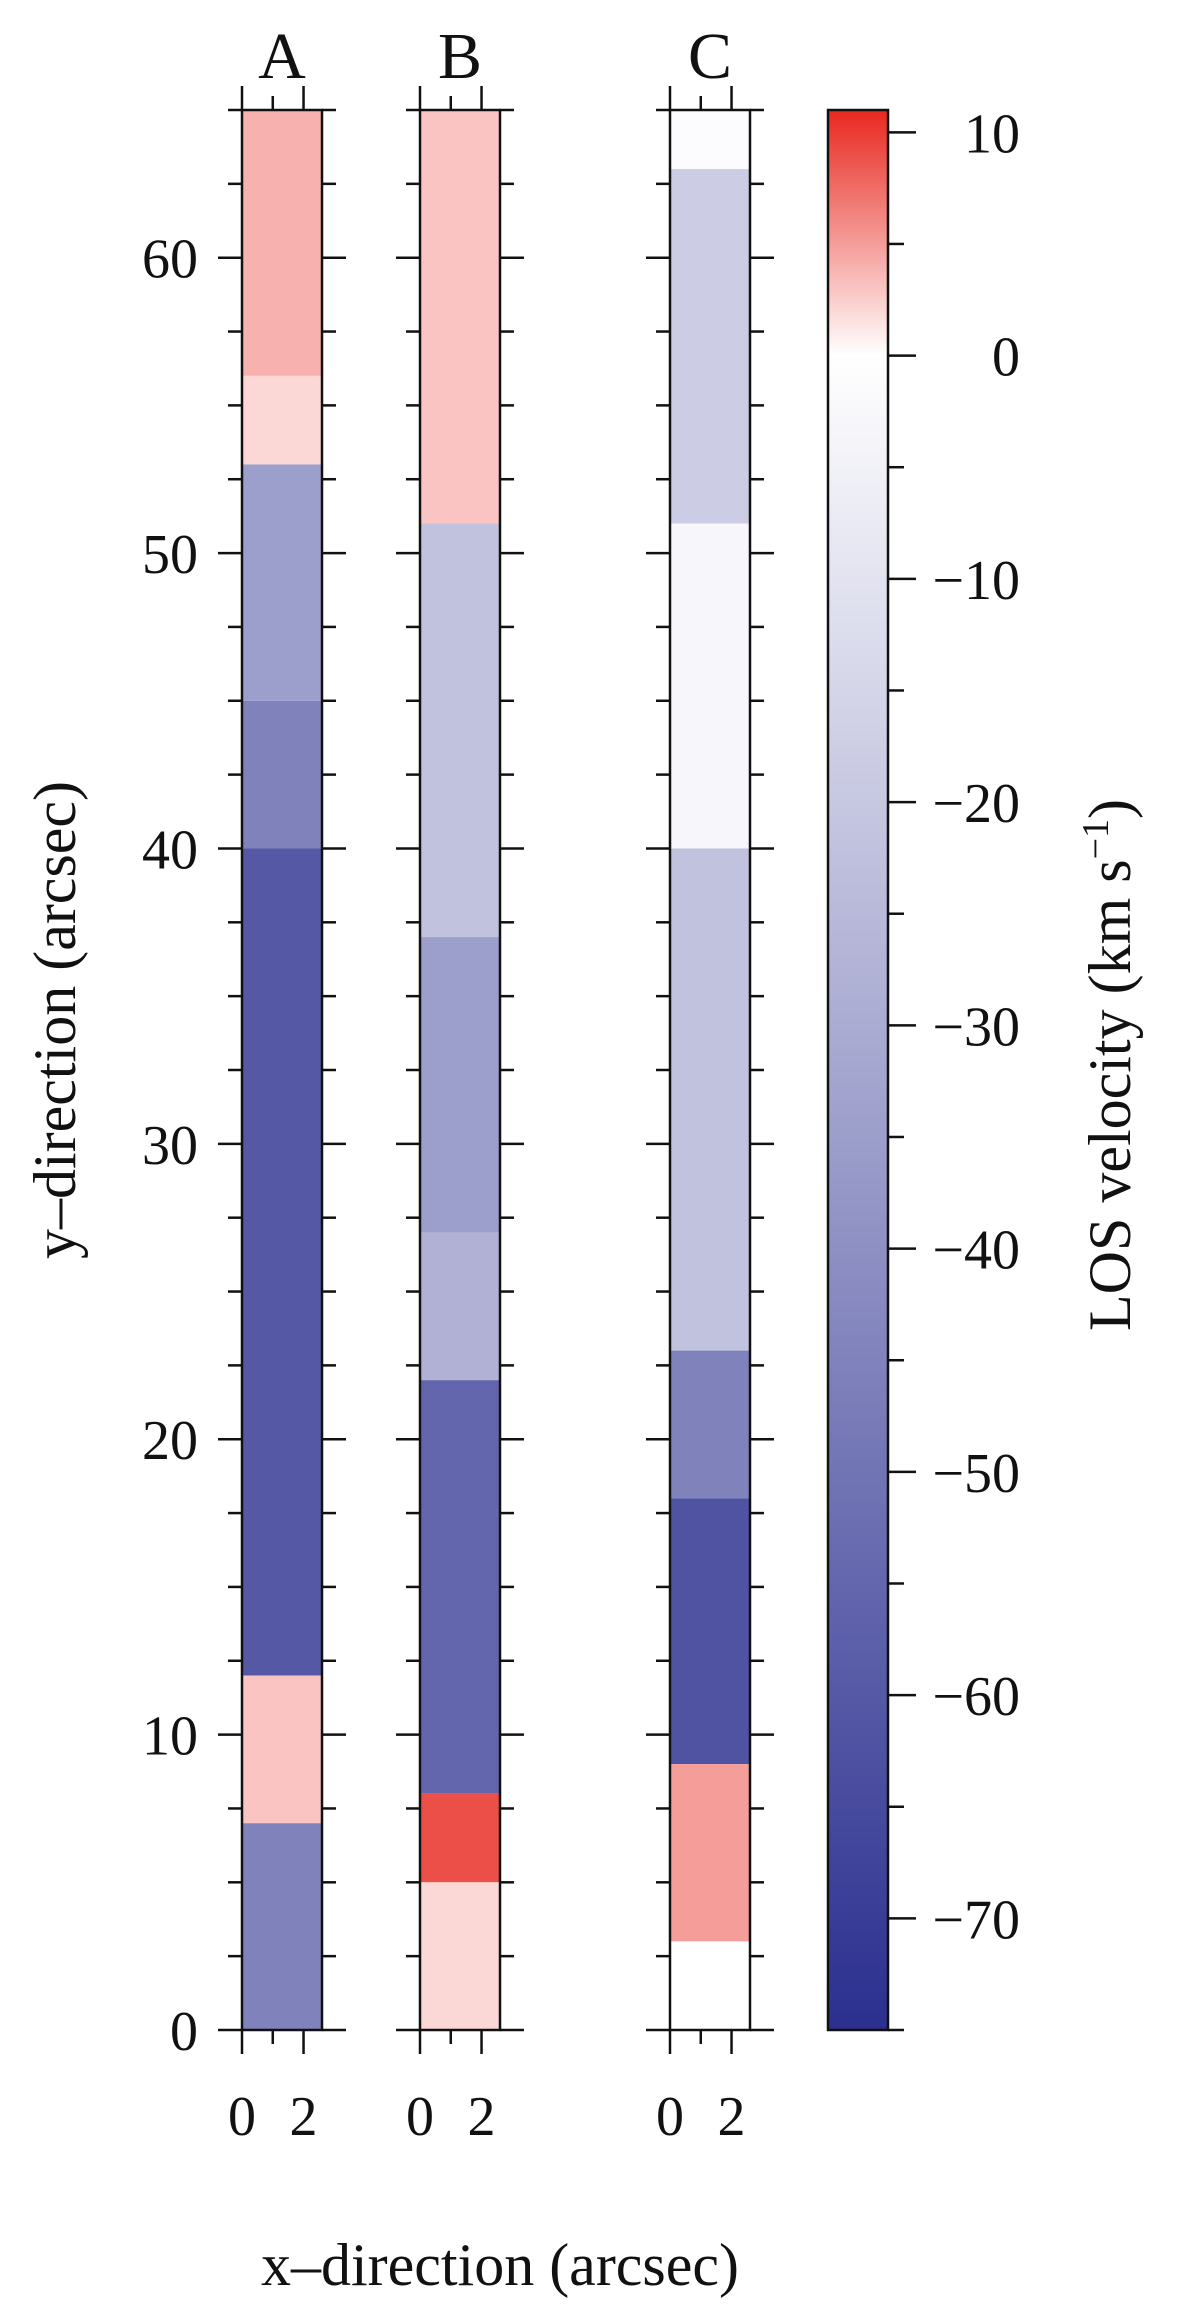 The width and height of the screenshot is (1200, 2315). What do you see at coordinates (976, 581) in the screenshot?
I see `colorbar-tick-label: −10` at bounding box center [976, 581].